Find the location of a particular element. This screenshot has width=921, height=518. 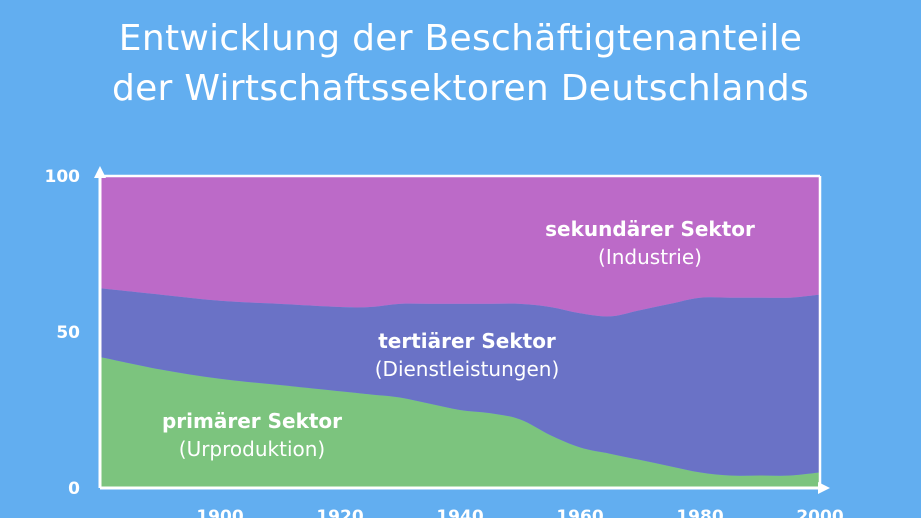

x-axis-arrow is located at coordinates (824, 488).